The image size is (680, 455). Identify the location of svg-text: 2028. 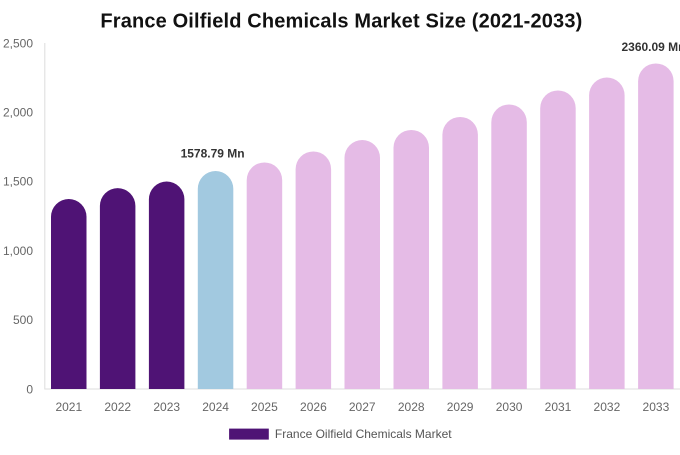
(411, 407).